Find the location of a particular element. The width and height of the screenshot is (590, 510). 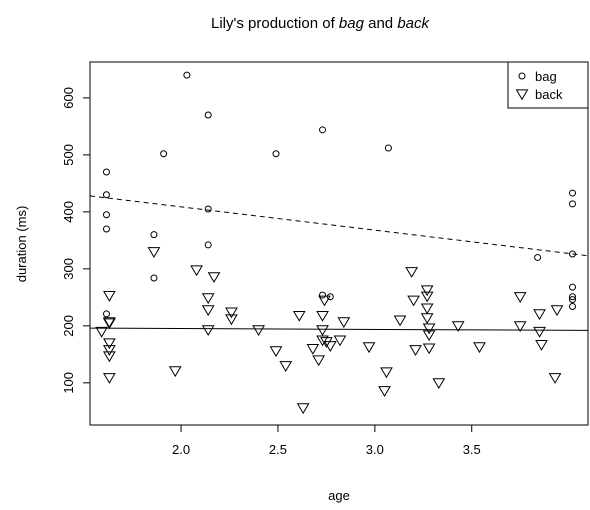

x-tick-label: 2.5 is located at coordinates (278, 449).